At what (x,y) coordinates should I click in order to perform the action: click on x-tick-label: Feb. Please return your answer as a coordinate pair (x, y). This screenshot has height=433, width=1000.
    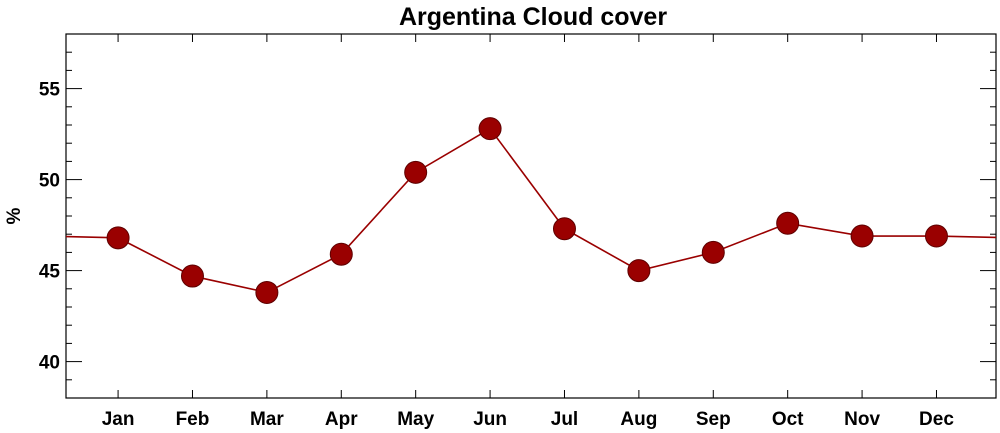
    Looking at the image, I should click on (193, 419).